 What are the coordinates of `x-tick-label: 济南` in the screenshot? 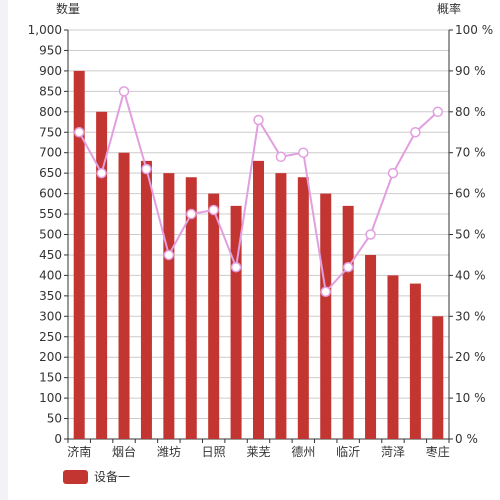 It's located at (79, 451).